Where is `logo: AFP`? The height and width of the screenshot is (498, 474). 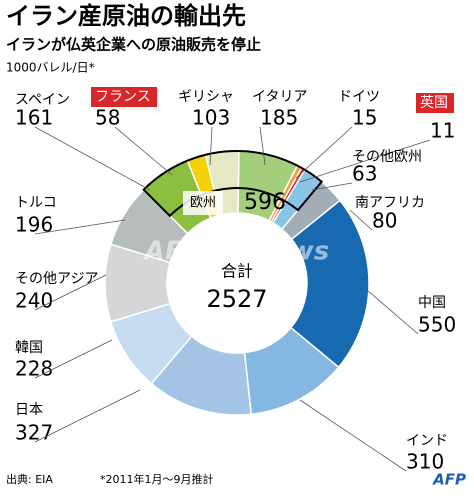
logo: AFP is located at coordinates (449, 480).